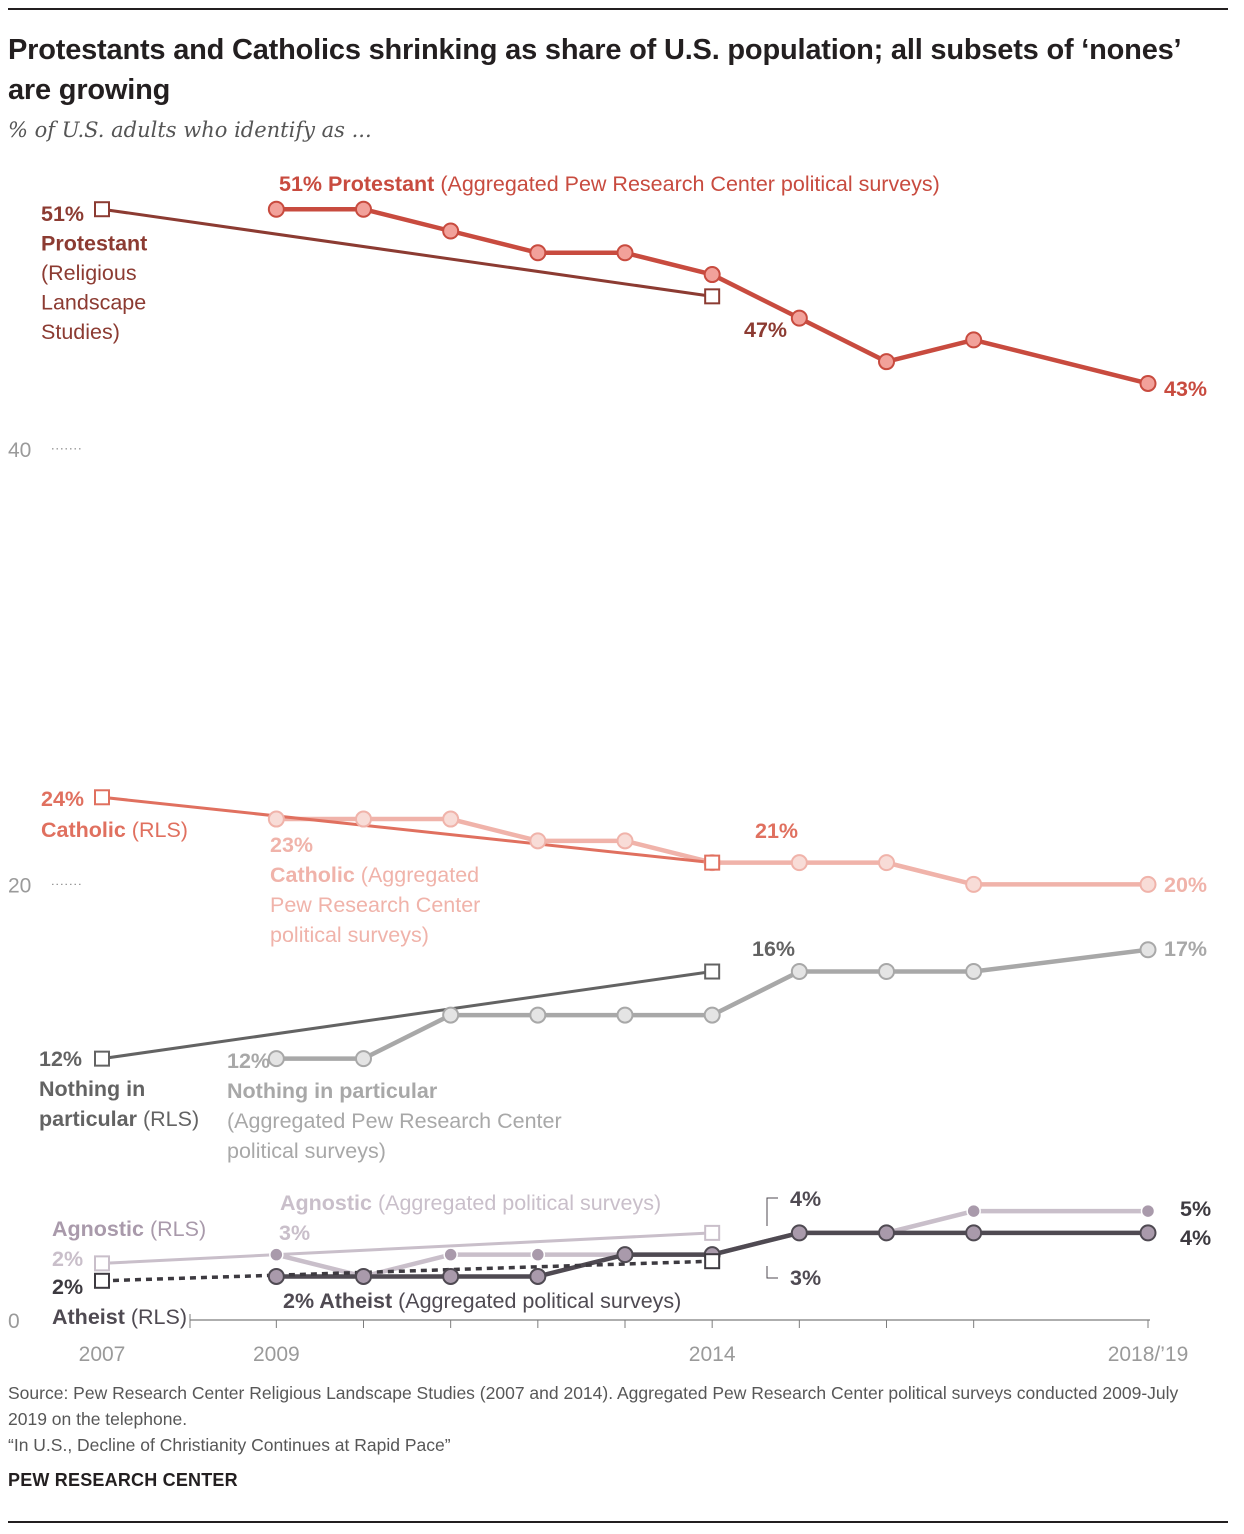 This screenshot has height=1534, width=1244. Describe the element at coordinates (119, 1119) in the screenshot. I see `annotation-noth-rls-label: particular (RLS)` at that location.